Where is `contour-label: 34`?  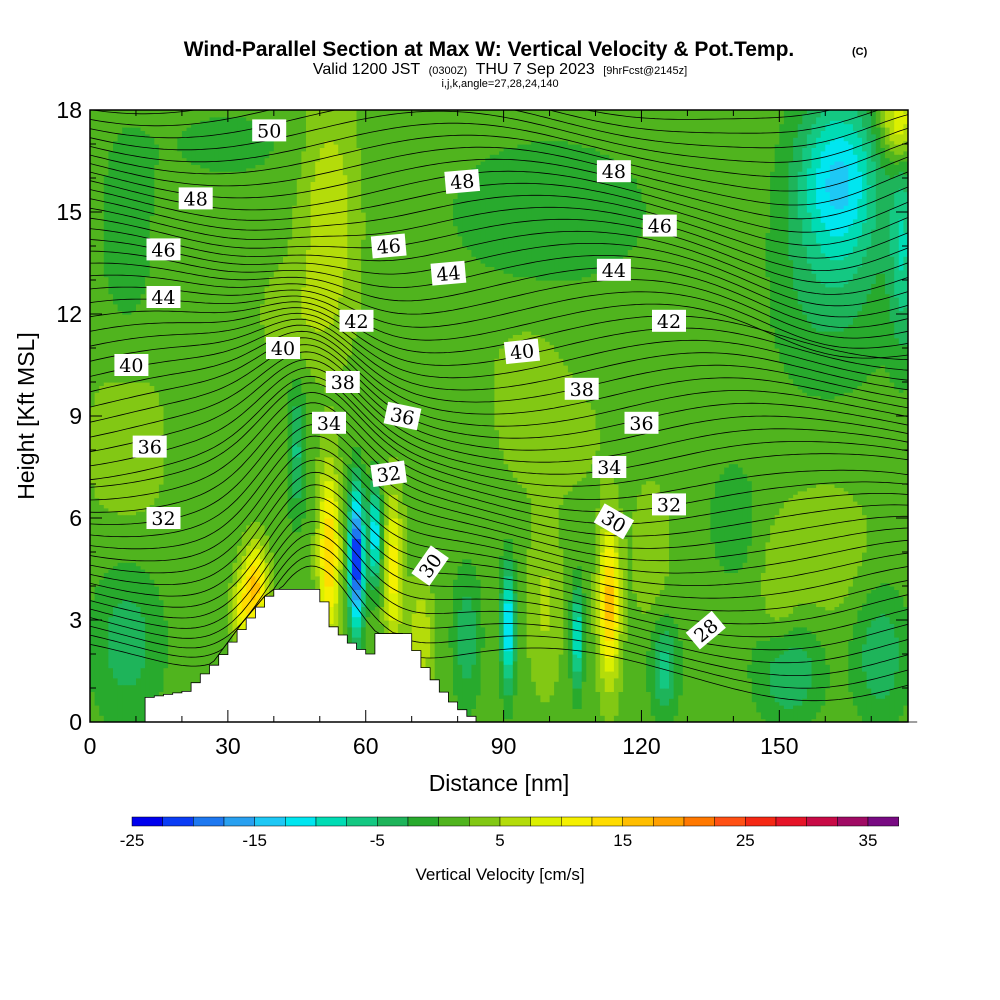
contour-label: 34 is located at coordinates (329, 423).